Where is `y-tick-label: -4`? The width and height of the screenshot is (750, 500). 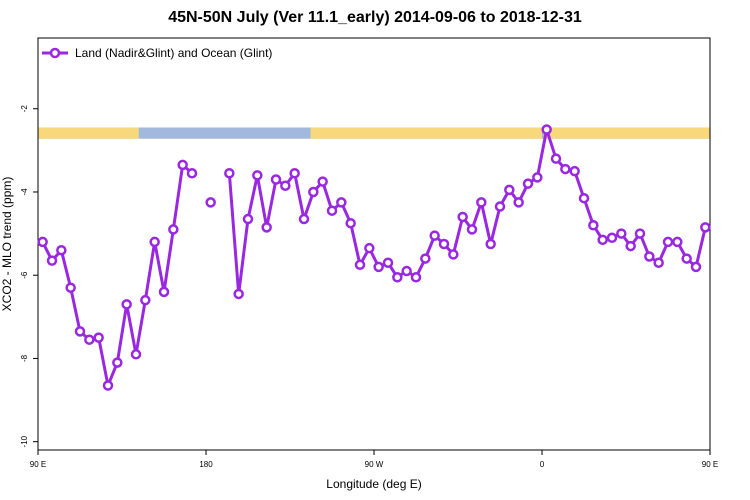 y-tick-label: -4 is located at coordinates (24, 192).